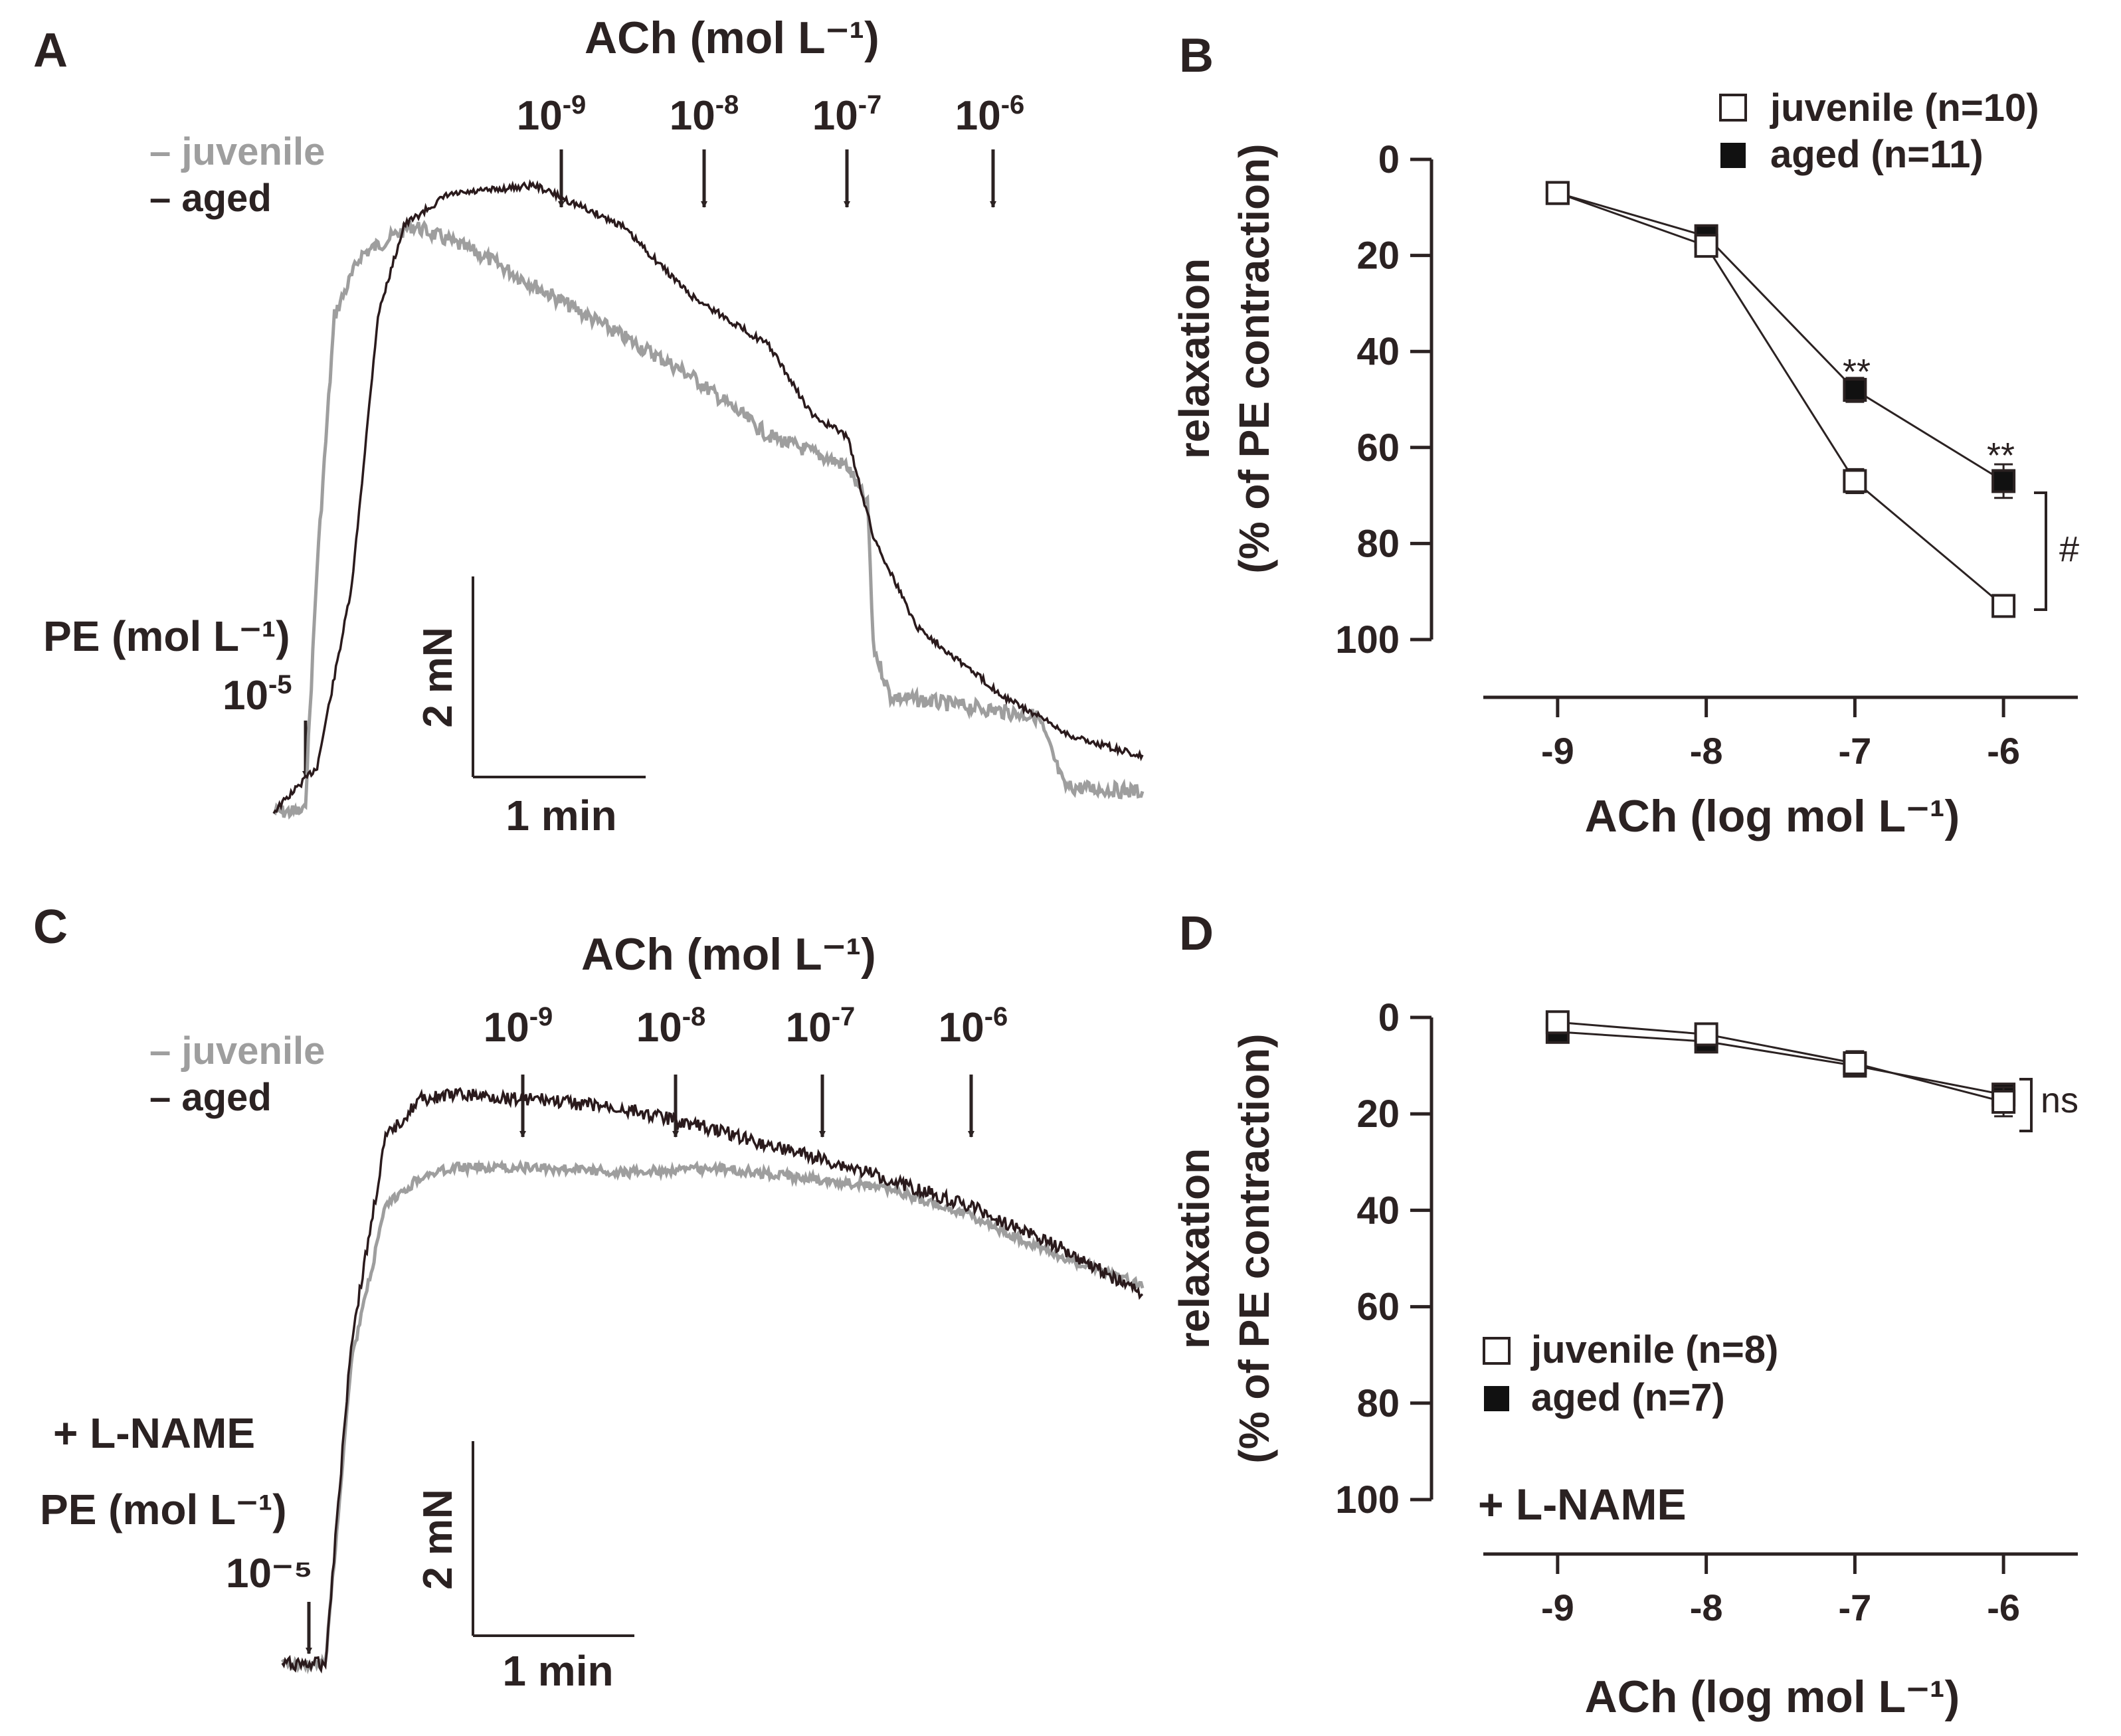 This screenshot has height=1736, width=2121. What do you see at coordinates (1367, 1499) in the screenshot?
I see `y-tick-label-d: 100` at bounding box center [1367, 1499].